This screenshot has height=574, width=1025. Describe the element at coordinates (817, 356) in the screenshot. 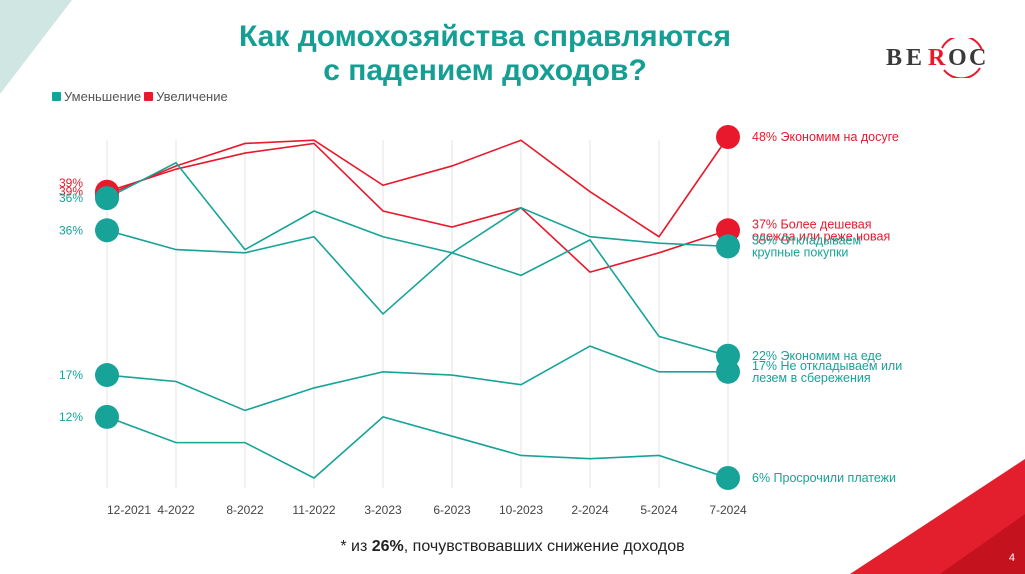

I see `series-end-label: 22% Экономим на еде` at that location.